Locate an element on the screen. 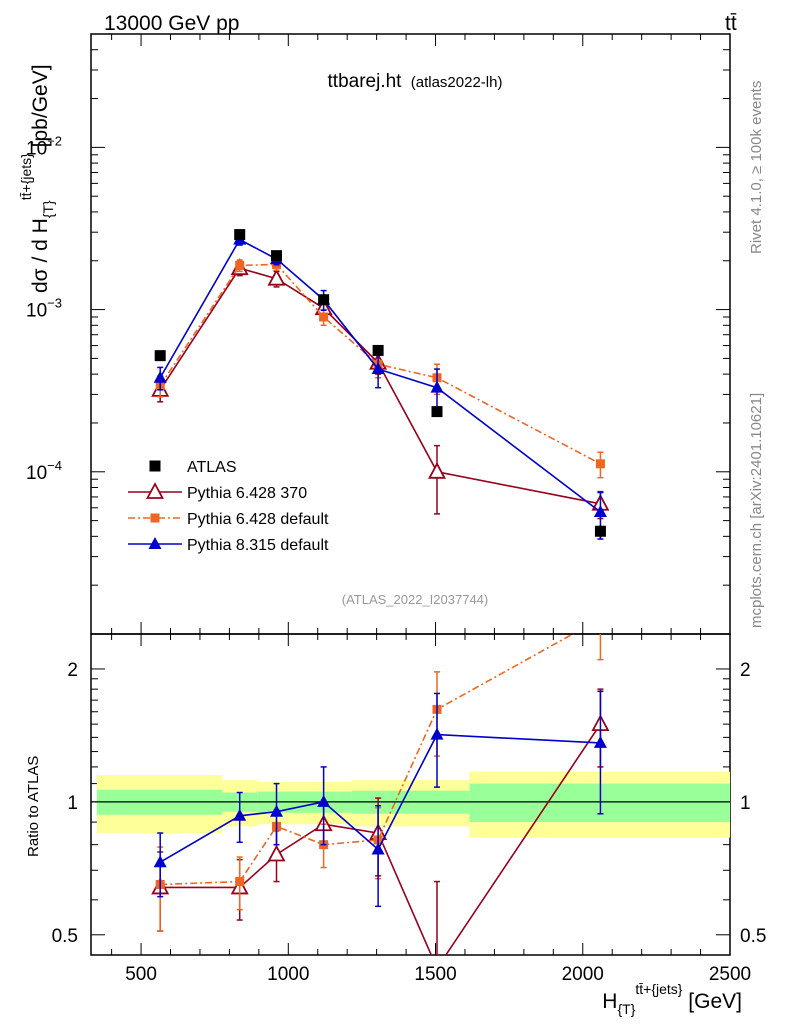  x-tick-label: 500 is located at coordinates (141, 974).